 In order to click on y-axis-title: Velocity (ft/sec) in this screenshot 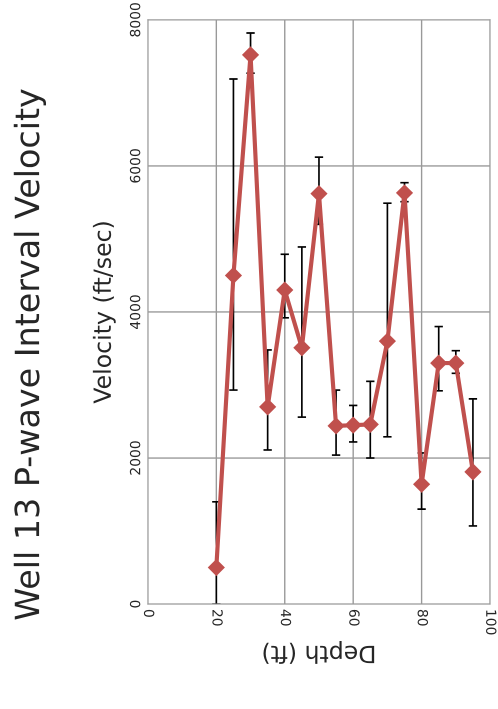, I will do `click(104, 313)`.